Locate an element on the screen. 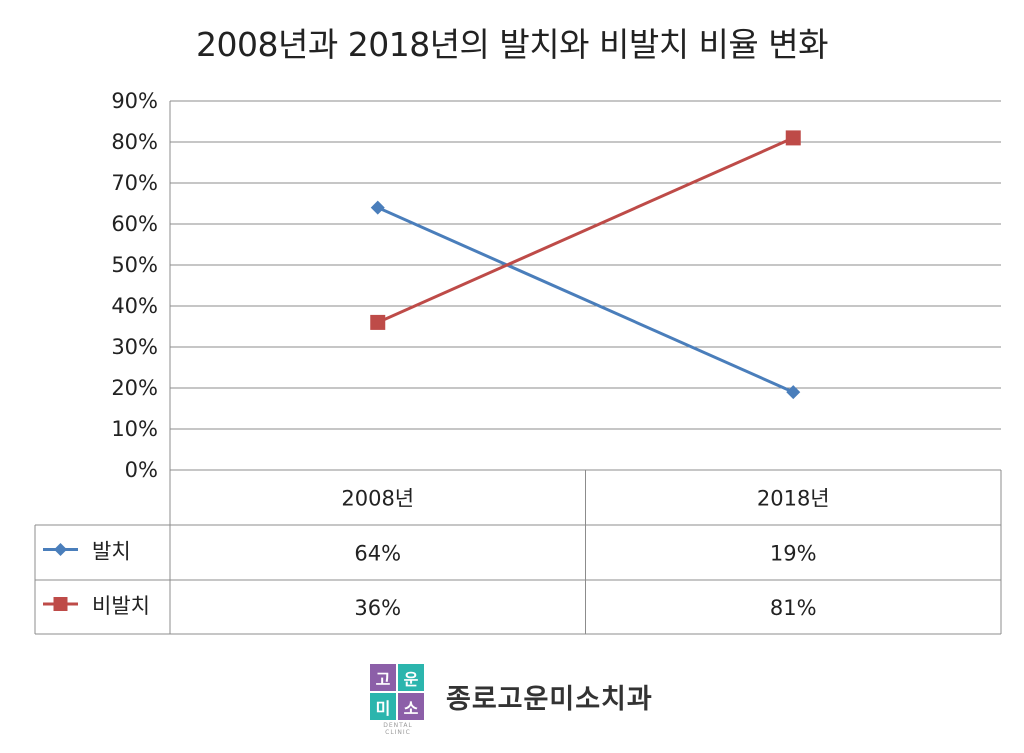  y-tick-label: 80% is located at coordinates (134, 142).